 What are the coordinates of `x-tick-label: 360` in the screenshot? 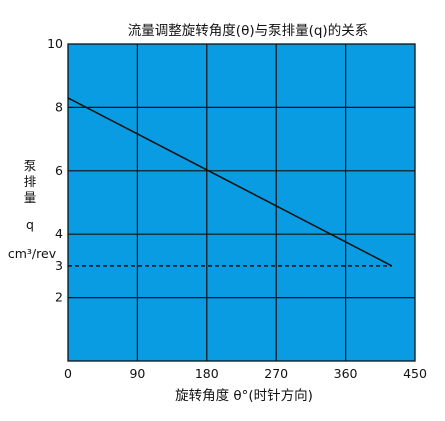 It's located at (346, 373).